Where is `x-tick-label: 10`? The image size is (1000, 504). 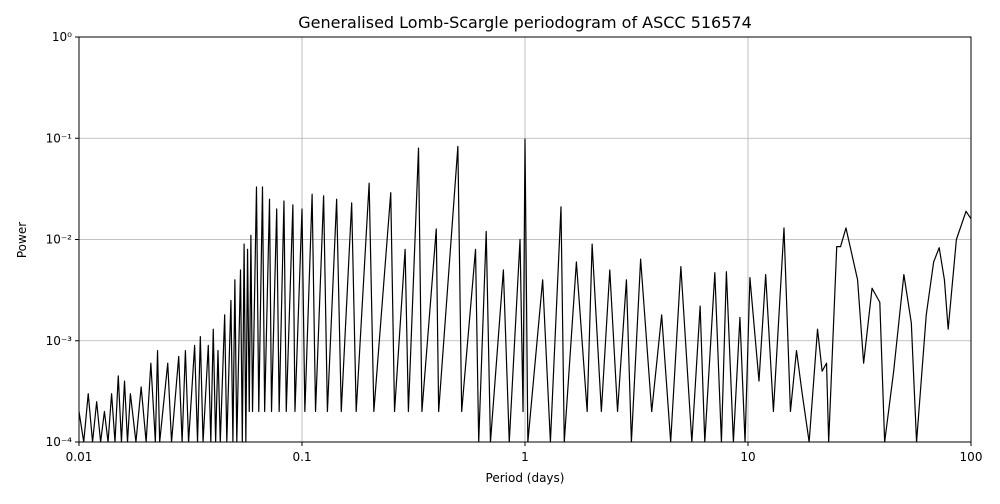
x-tick-label: 10 is located at coordinates (747, 457).